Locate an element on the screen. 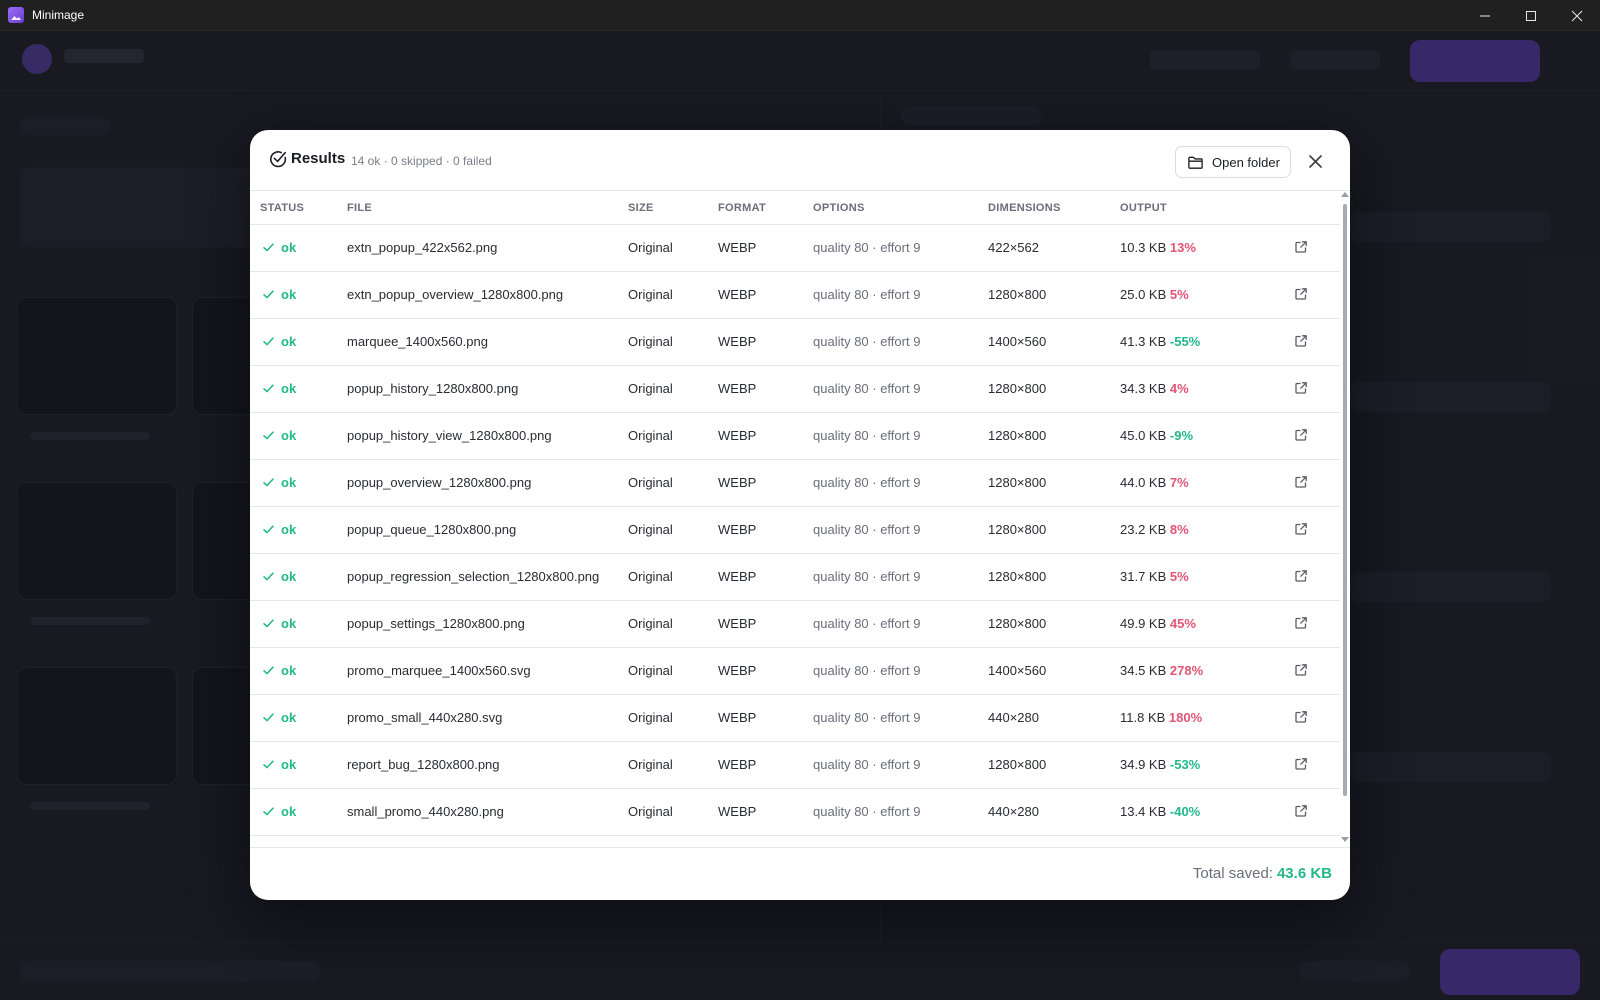  minimize-button is located at coordinates (1485, 15).